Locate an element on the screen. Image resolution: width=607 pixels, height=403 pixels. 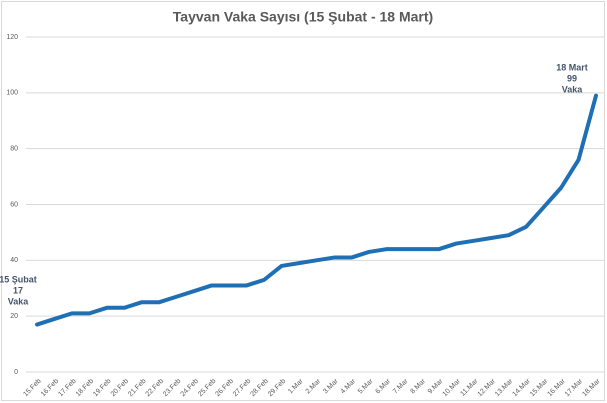
annotation: 99 is located at coordinates (572, 78).